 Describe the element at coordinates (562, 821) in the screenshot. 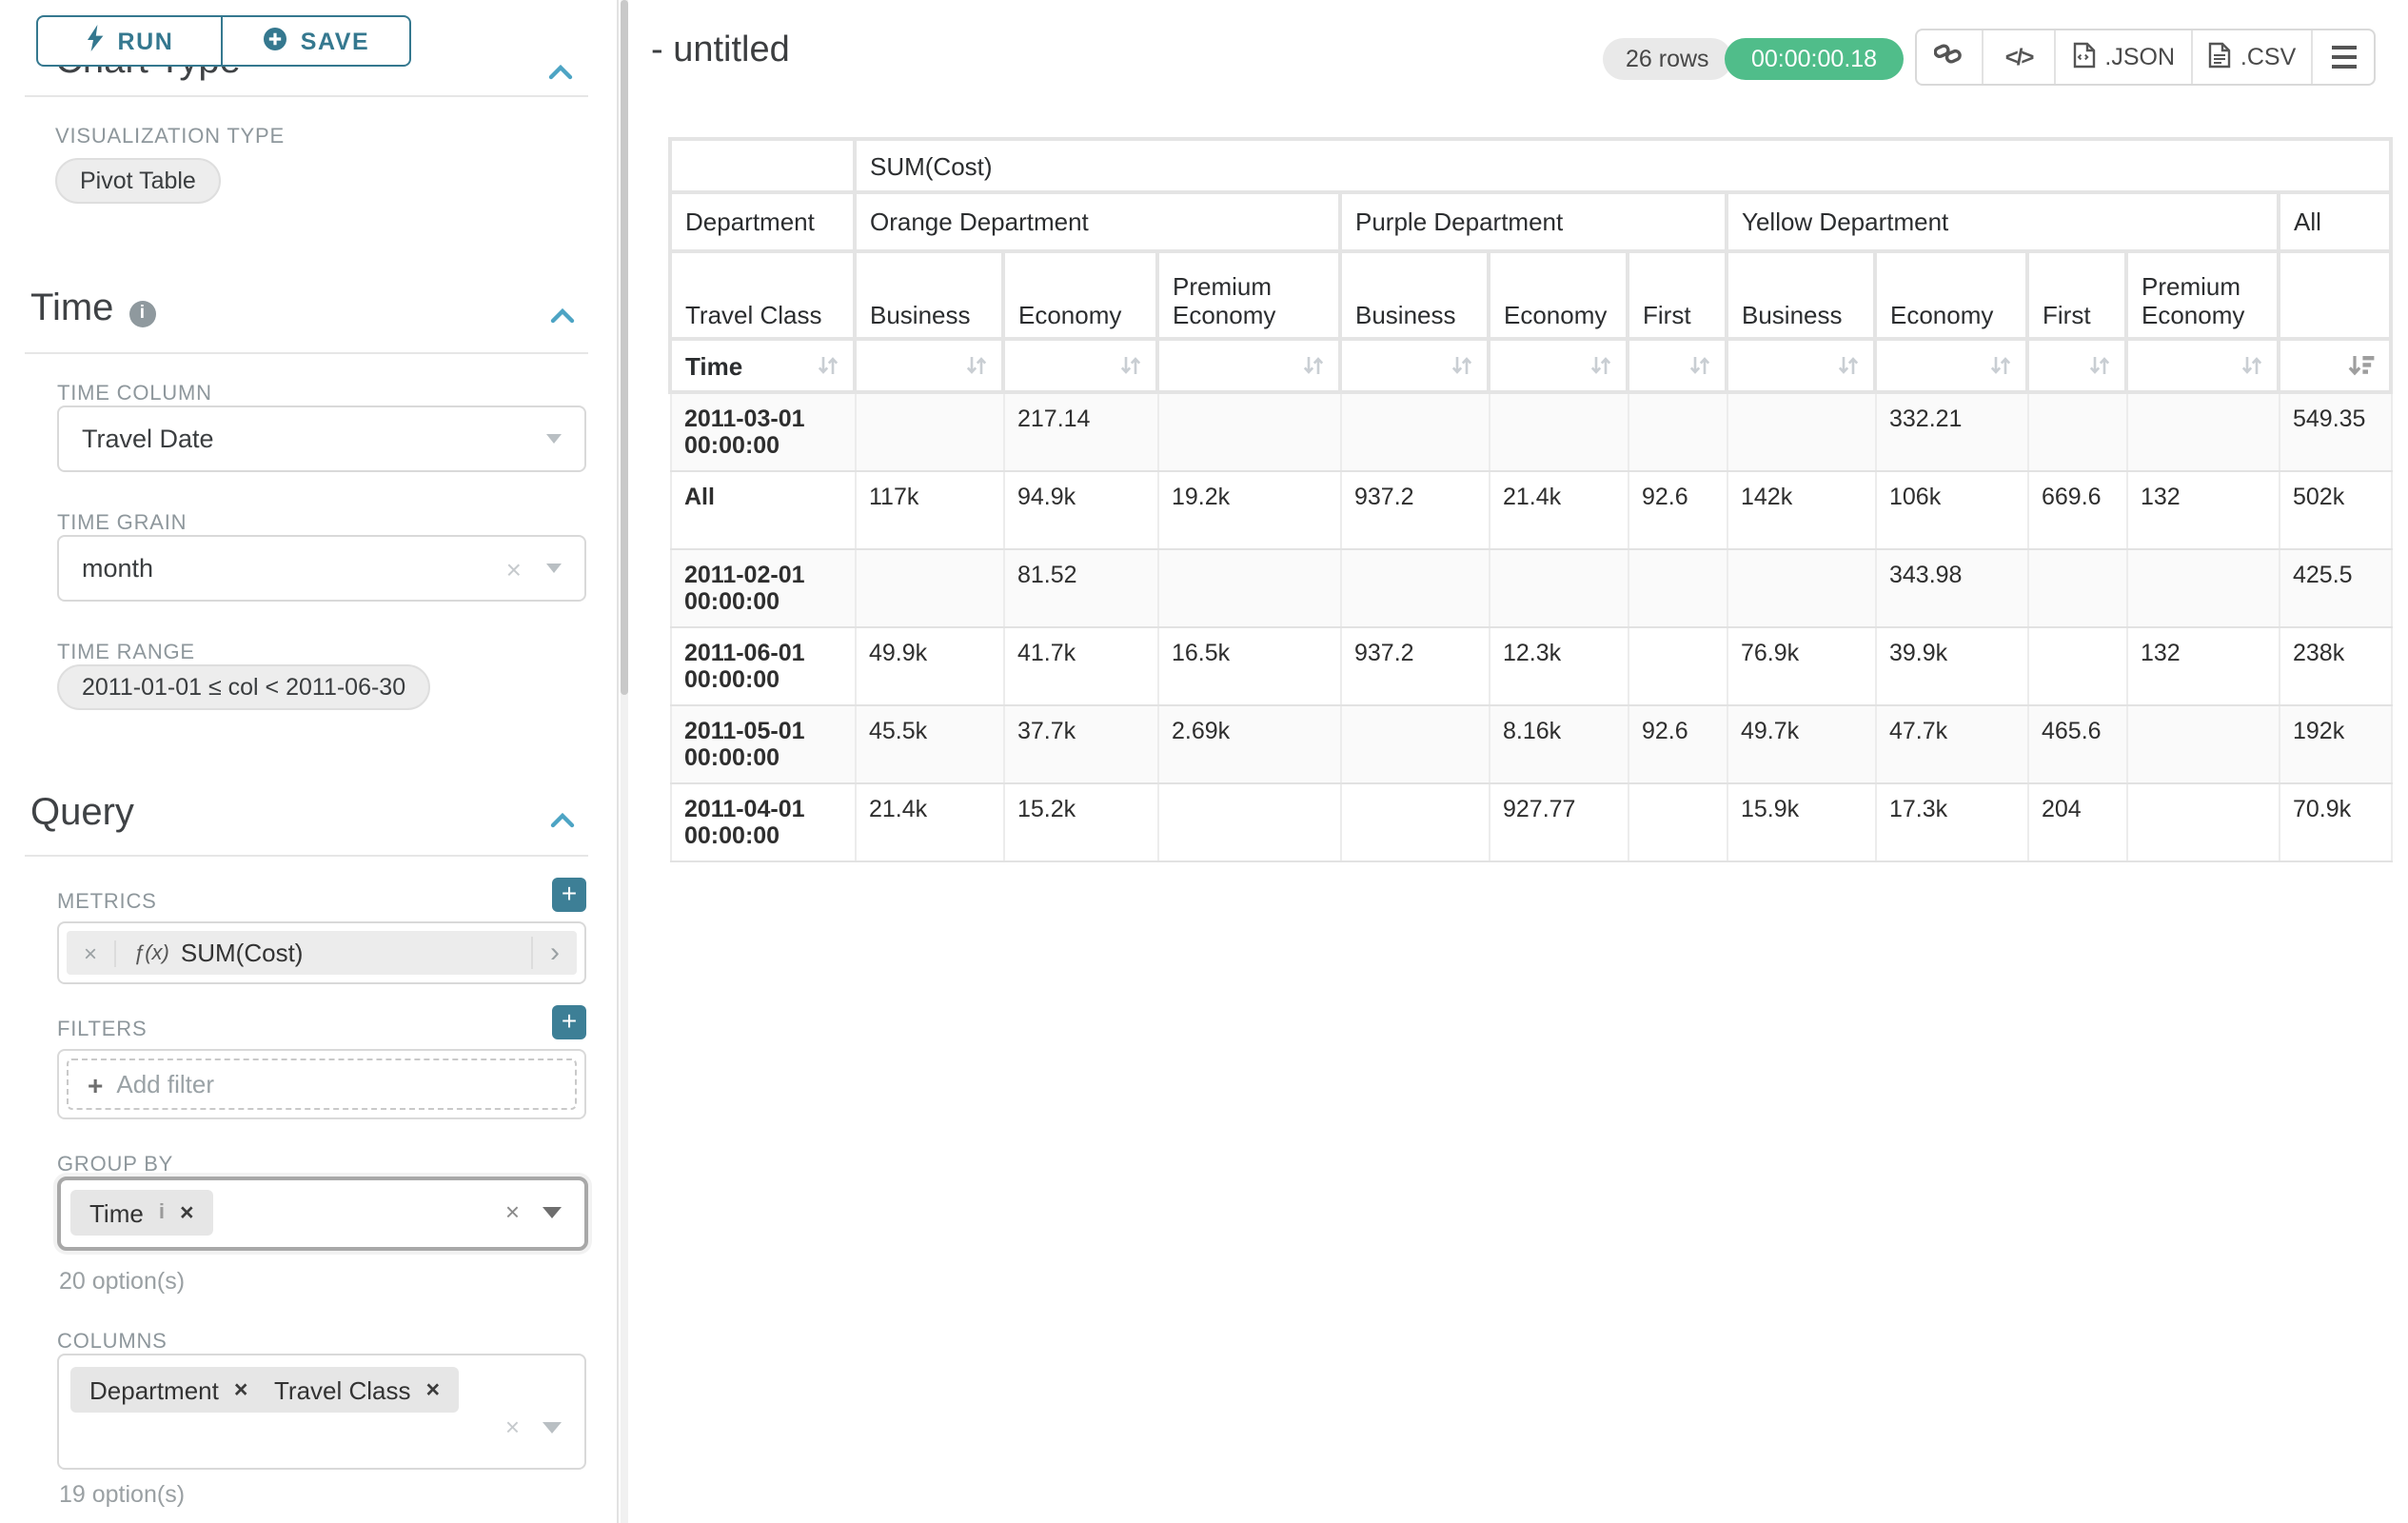

I see `query-section-collapse chevron-up-icon` at that location.